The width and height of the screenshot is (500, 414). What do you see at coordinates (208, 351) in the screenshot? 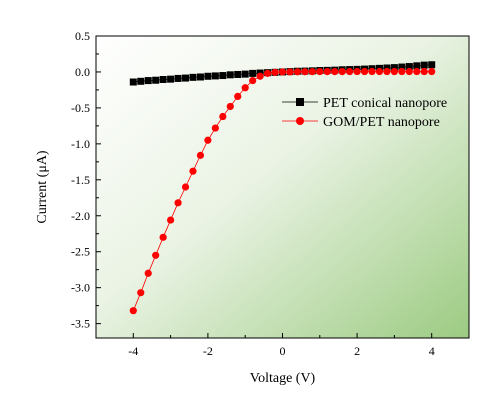
I see `x-tick-label: -2` at bounding box center [208, 351].